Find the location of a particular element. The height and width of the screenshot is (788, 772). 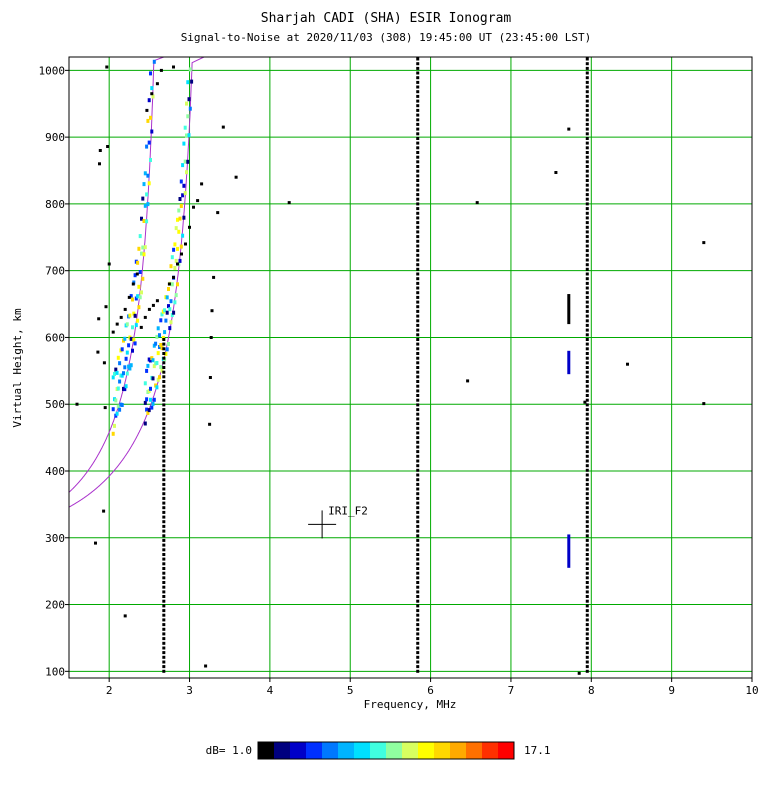

x-tick-label: 8 is located at coordinates (591, 690).